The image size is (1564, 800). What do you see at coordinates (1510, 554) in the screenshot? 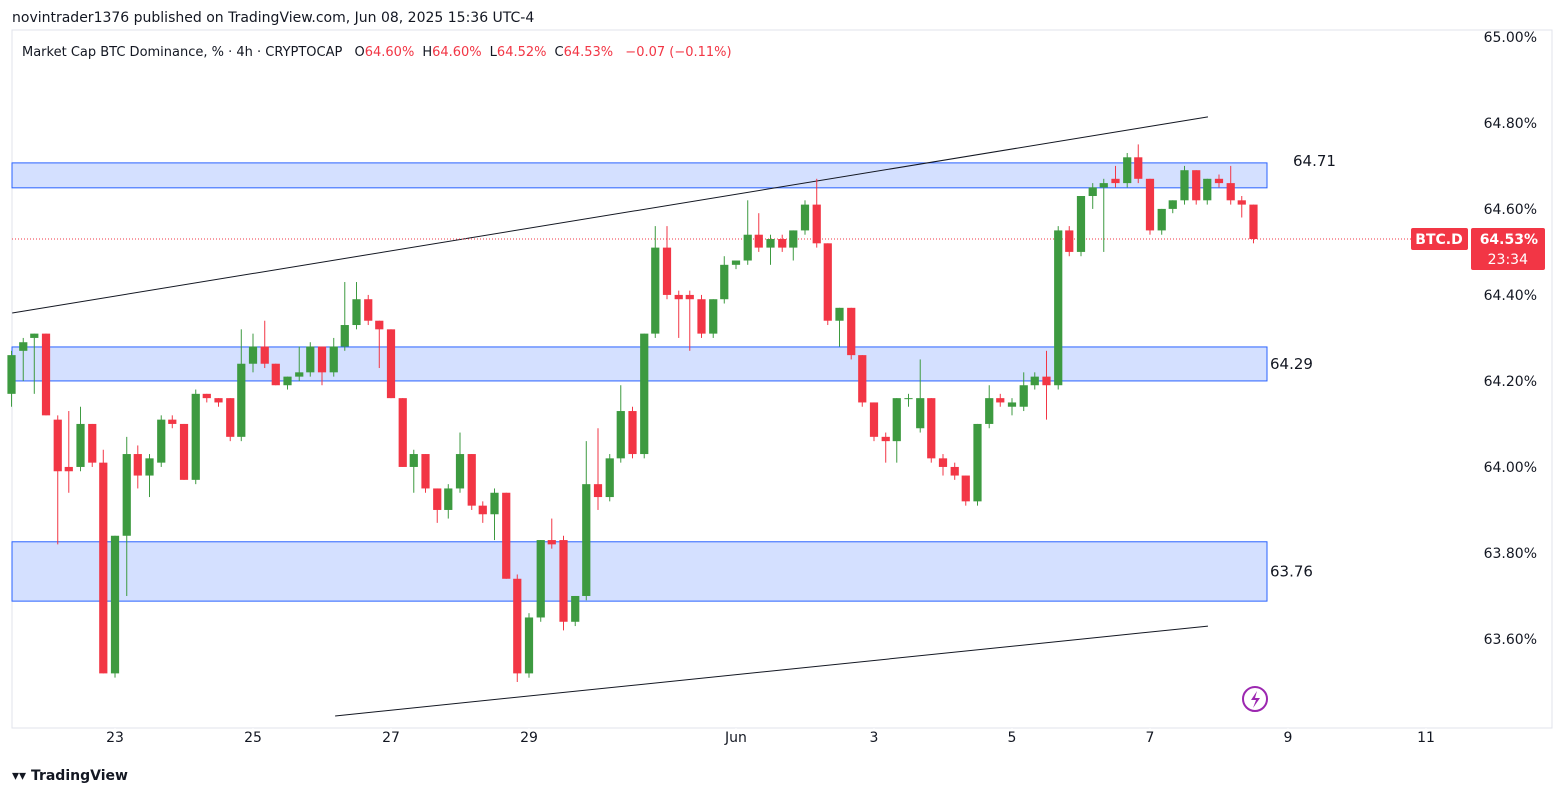
I see `y-tick-label: 63.80%` at bounding box center [1510, 554].